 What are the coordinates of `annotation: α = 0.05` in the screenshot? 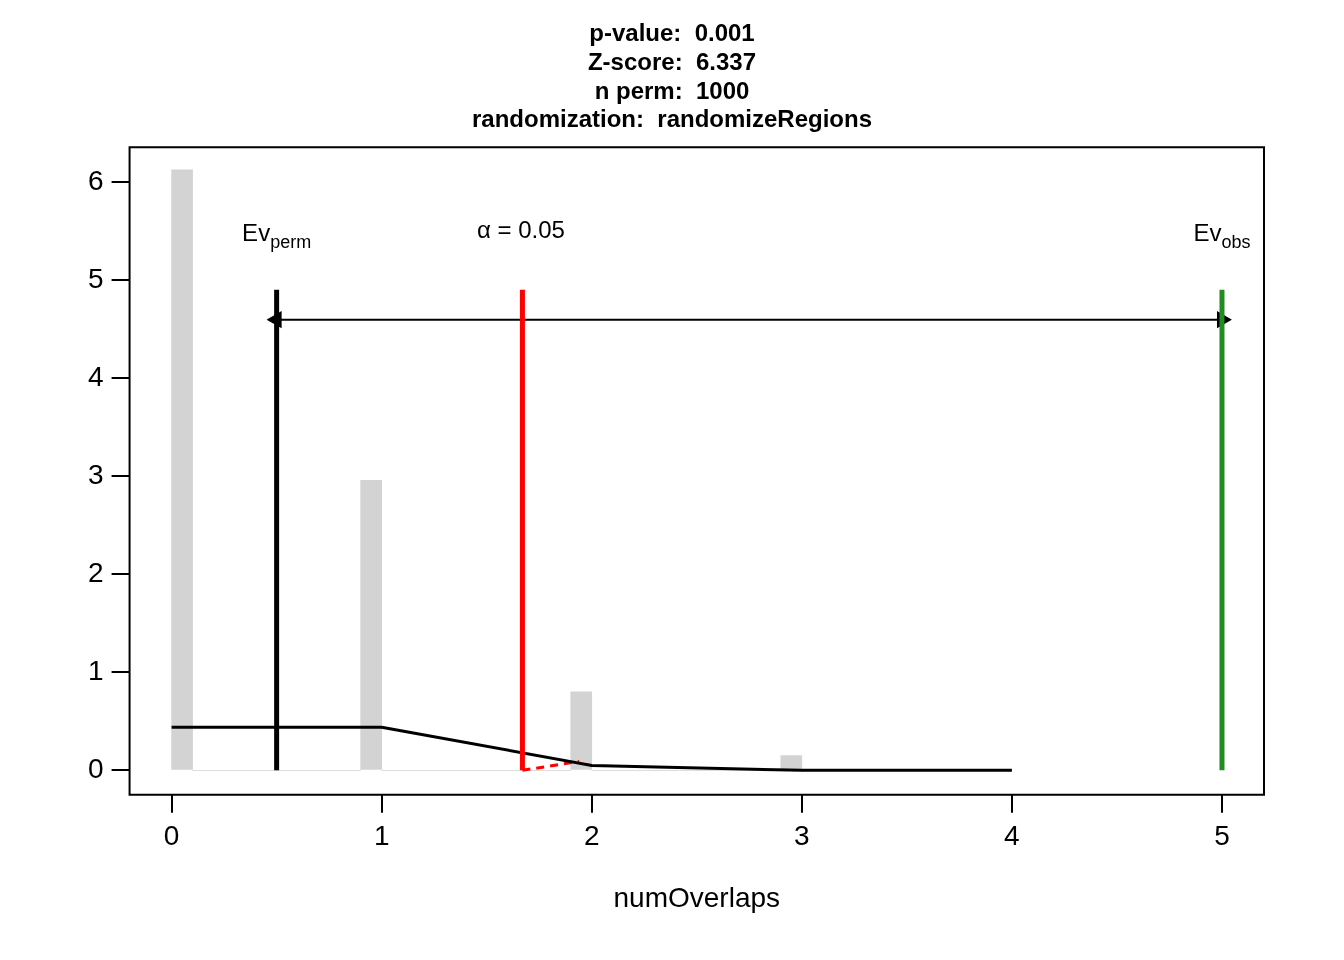 It's located at (520, 229).